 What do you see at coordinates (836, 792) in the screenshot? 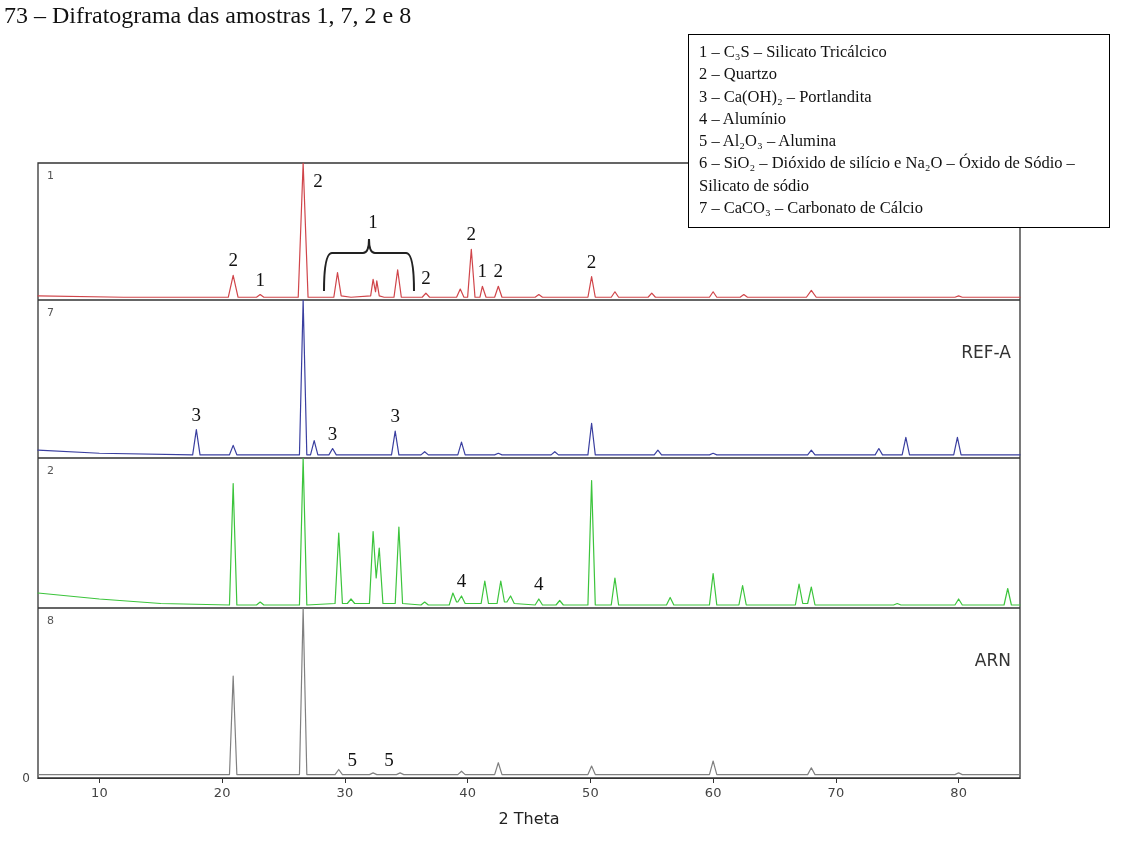
I see `x-tick-label: 70` at bounding box center [836, 792].